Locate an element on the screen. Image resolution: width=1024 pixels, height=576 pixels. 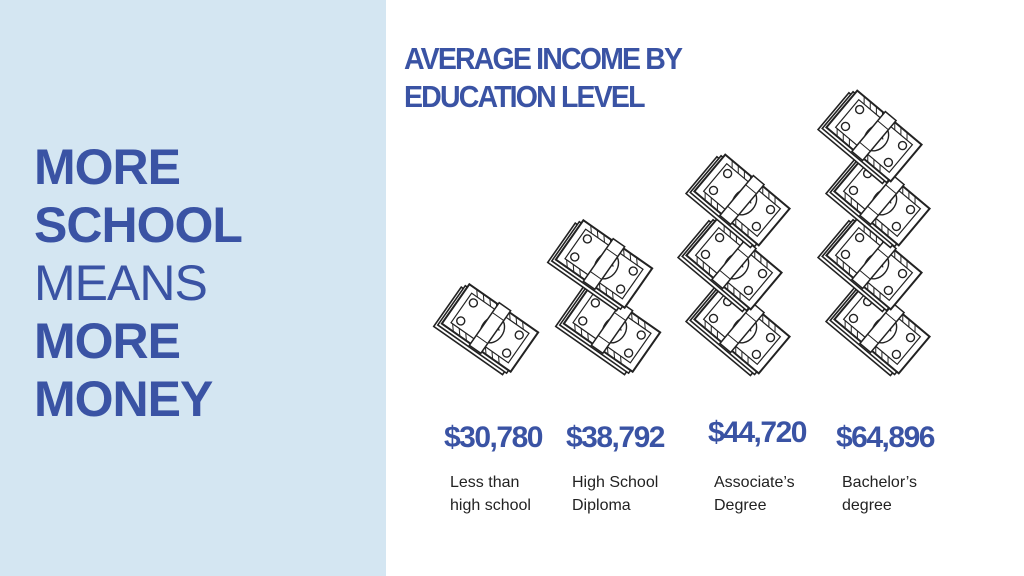
category-label: Degree is located at coordinates (740, 505).